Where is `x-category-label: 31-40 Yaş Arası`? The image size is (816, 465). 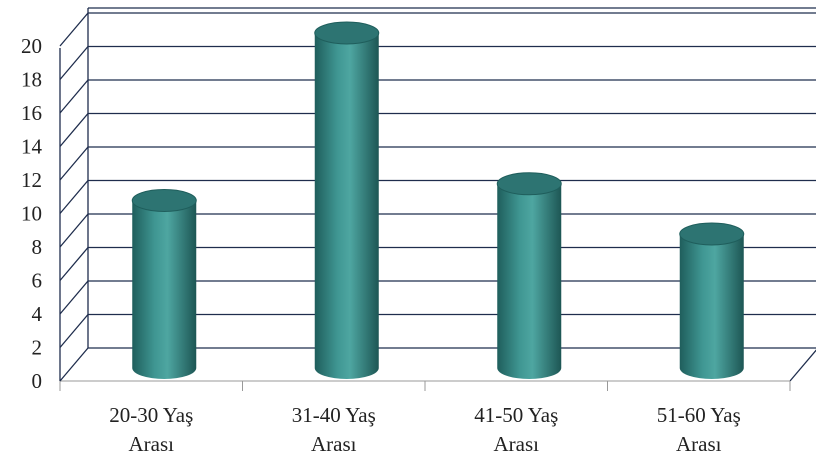 x-category-label: 31-40 Yaş Arası is located at coordinates (334, 429).